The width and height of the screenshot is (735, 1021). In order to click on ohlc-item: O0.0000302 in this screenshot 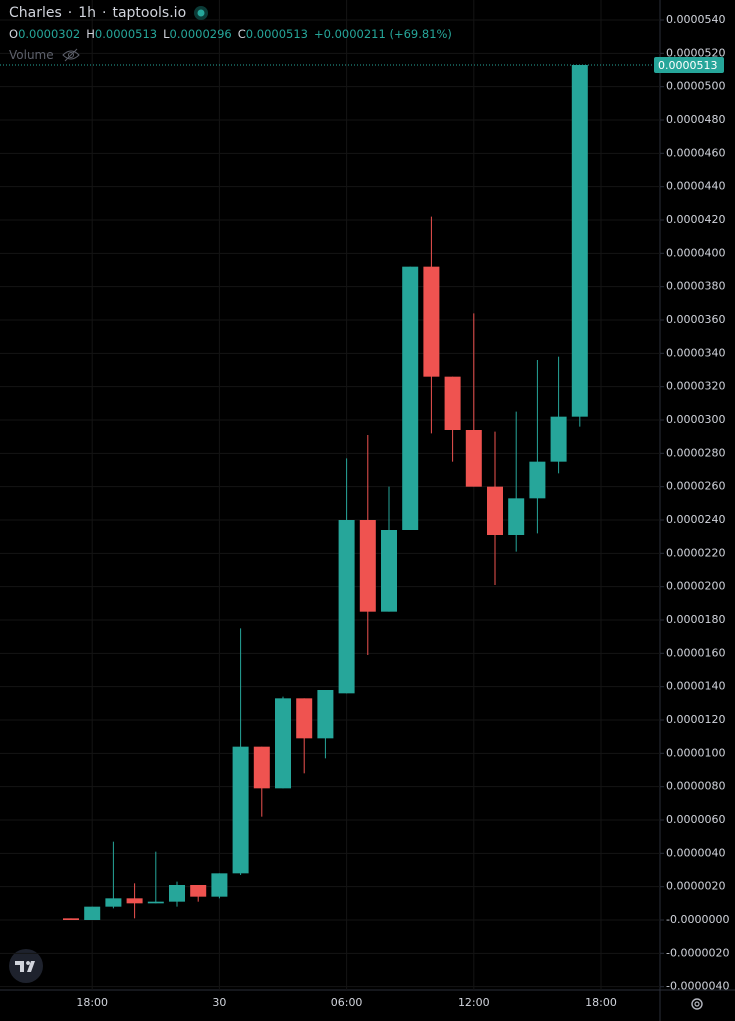, I will do `click(44, 34)`.